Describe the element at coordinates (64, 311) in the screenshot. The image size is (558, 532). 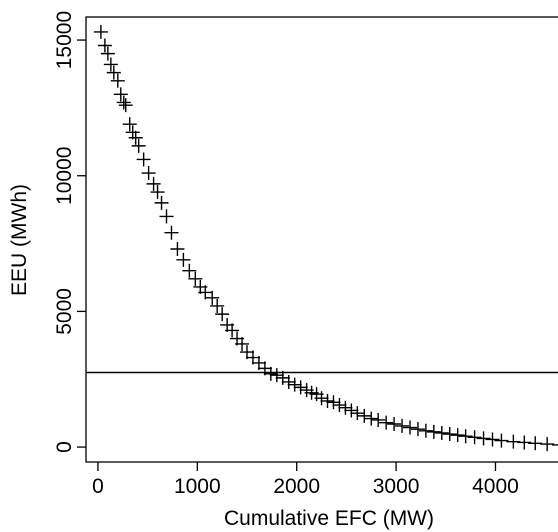
I see `y-tick-label: 5000` at that location.